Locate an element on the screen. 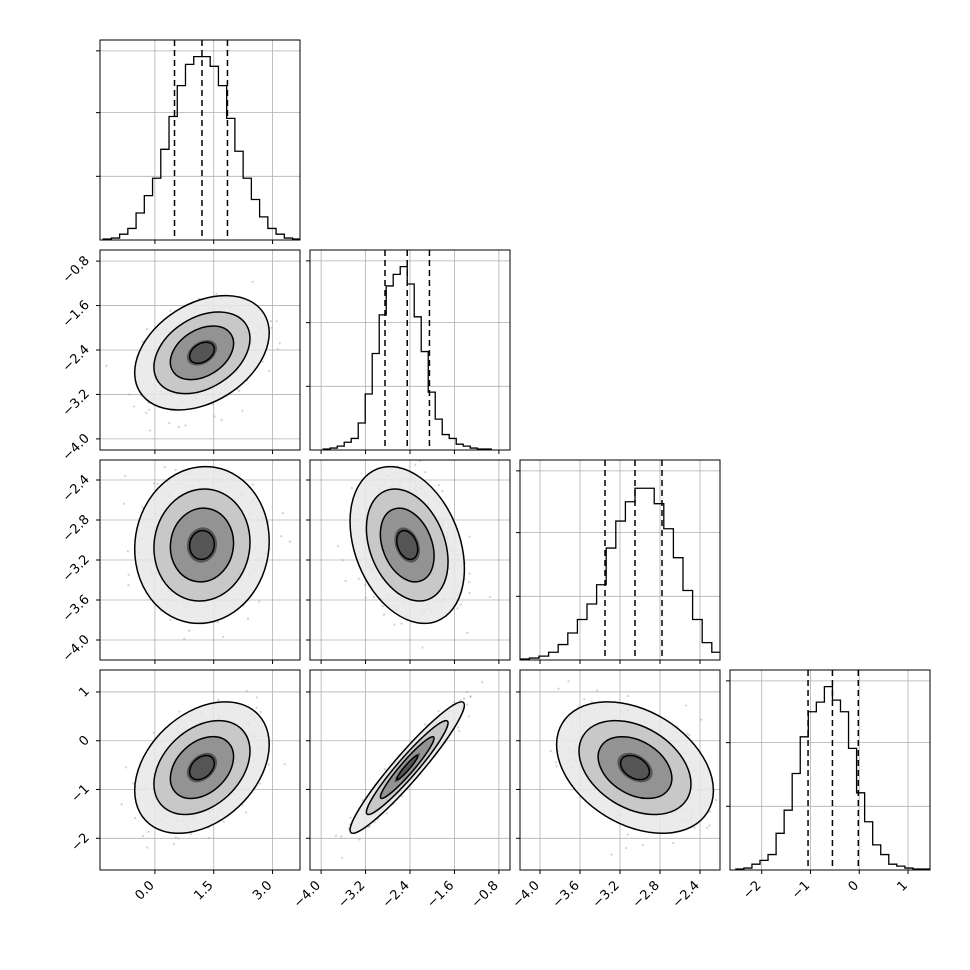 This screenshot has width=970, height=970. x-tick-label: −3.2 is located at coordinates (606, 894).